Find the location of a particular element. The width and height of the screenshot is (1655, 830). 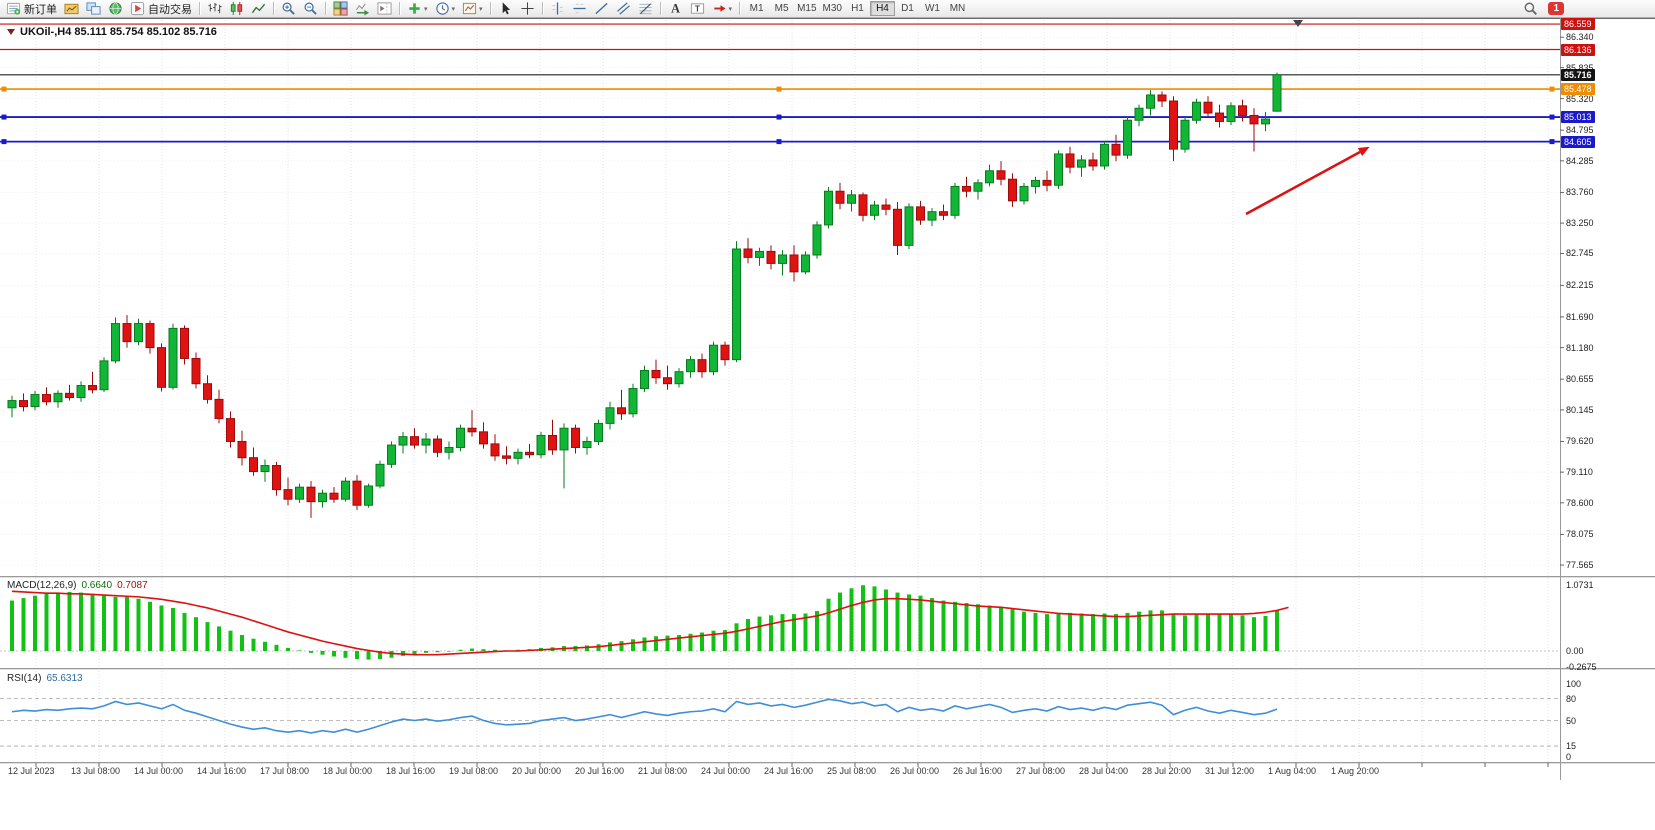

price-tick-label: 83.250 is located at coordinates (1580, 223).